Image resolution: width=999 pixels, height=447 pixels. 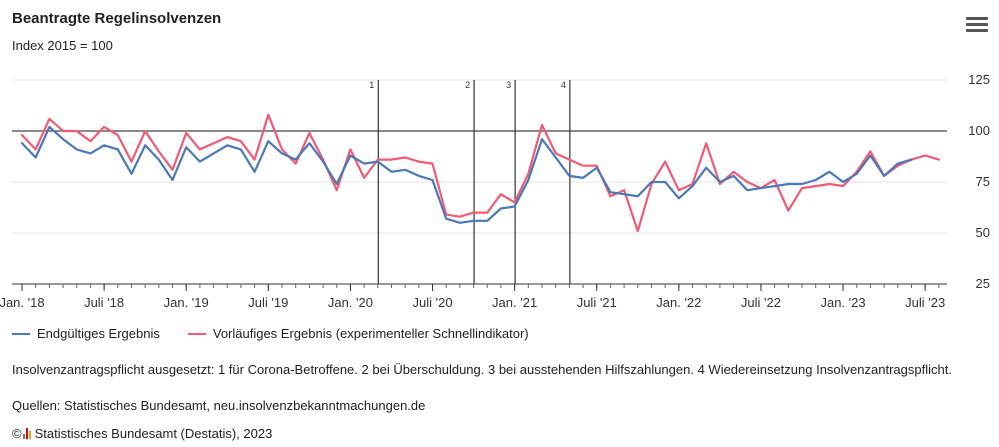 I want to click on hamburger-menu-icon, so click(x=977, y=25).